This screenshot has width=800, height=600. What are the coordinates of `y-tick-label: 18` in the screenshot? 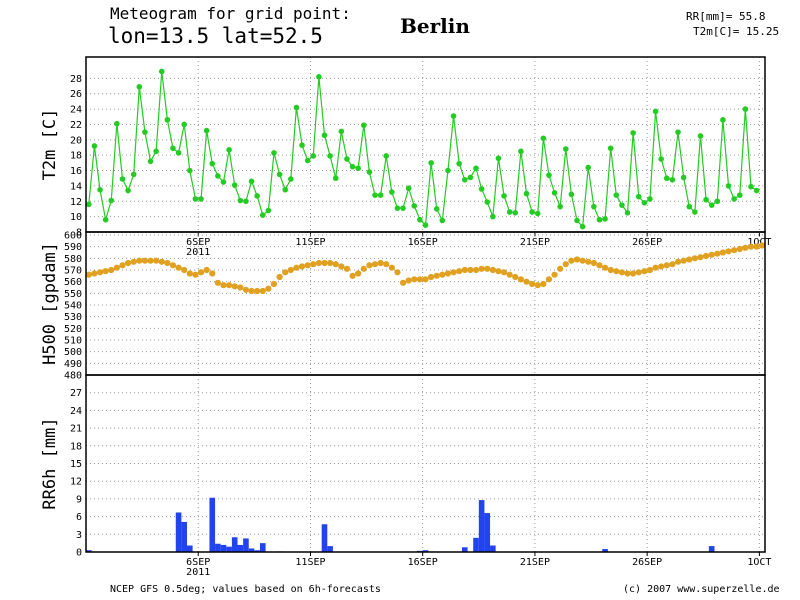 It's located at (76, 446).